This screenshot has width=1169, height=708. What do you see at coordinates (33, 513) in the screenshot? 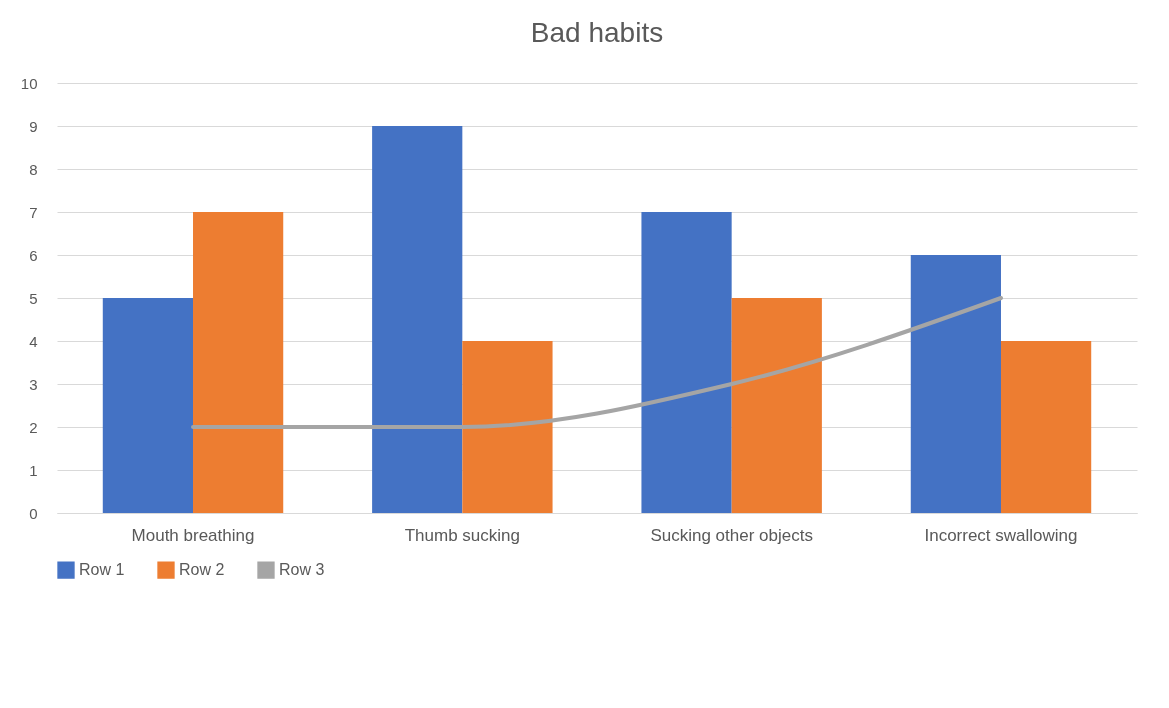
I see `y-tick-label: 0` at bounding box center [33, 513].